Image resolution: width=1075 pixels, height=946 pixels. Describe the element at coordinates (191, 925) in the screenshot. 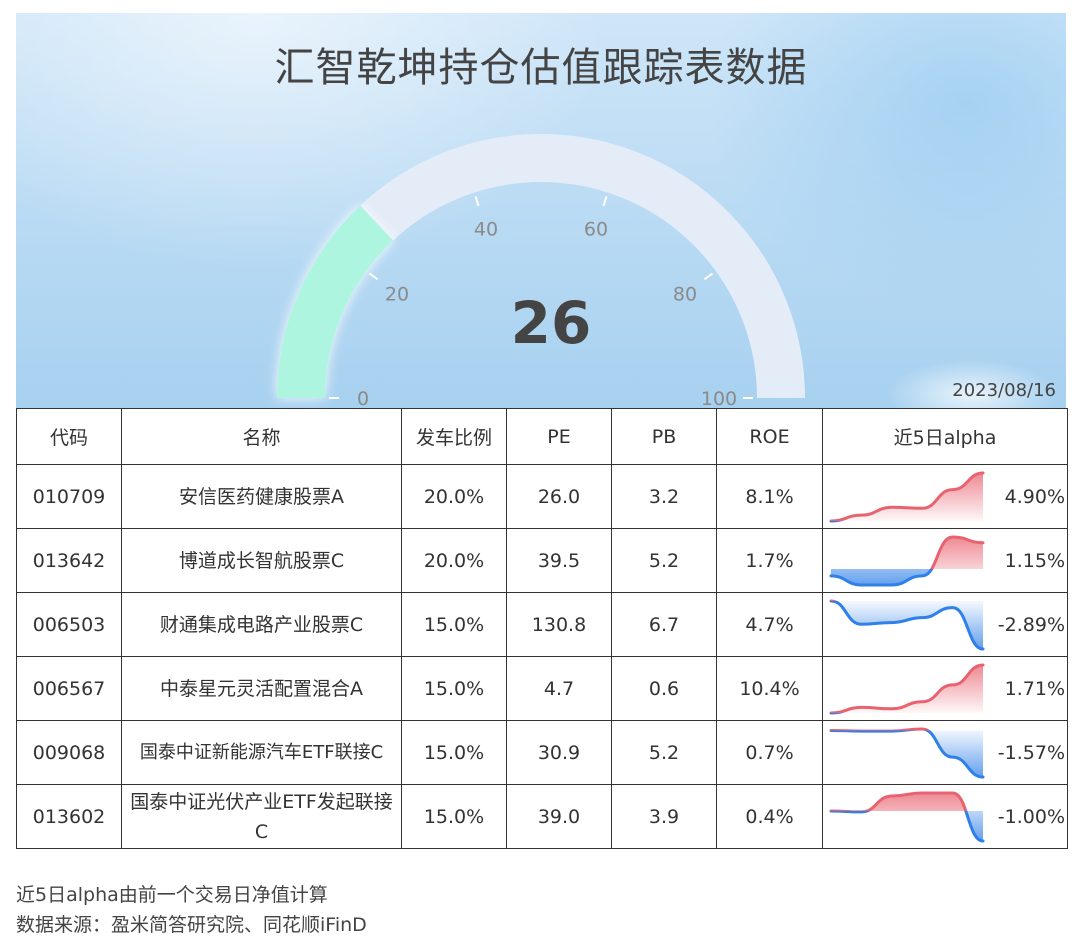

I see `footnote-source: 数据来源：盈米简答研究院、同花顺iFinD` at that location.